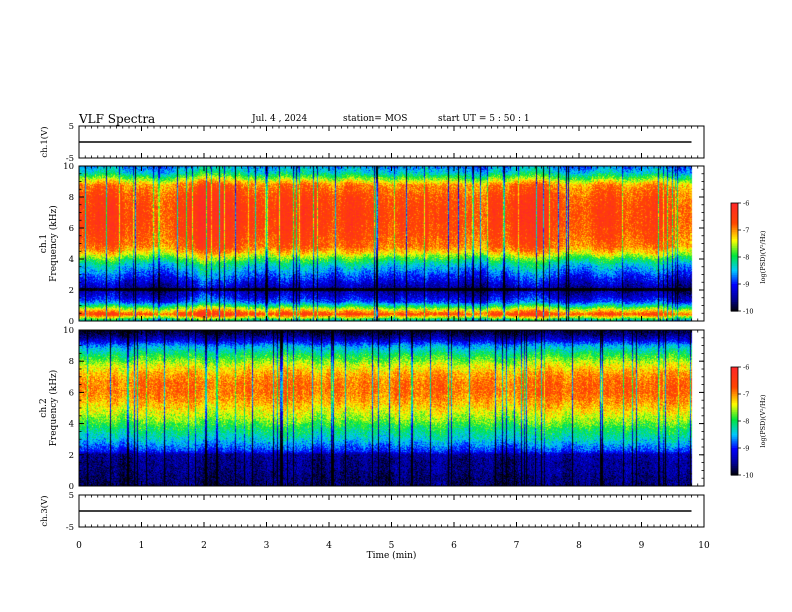  I want to click on ch2-spectrogram-ylabel: Frequency (kHz), so click(53, 408).